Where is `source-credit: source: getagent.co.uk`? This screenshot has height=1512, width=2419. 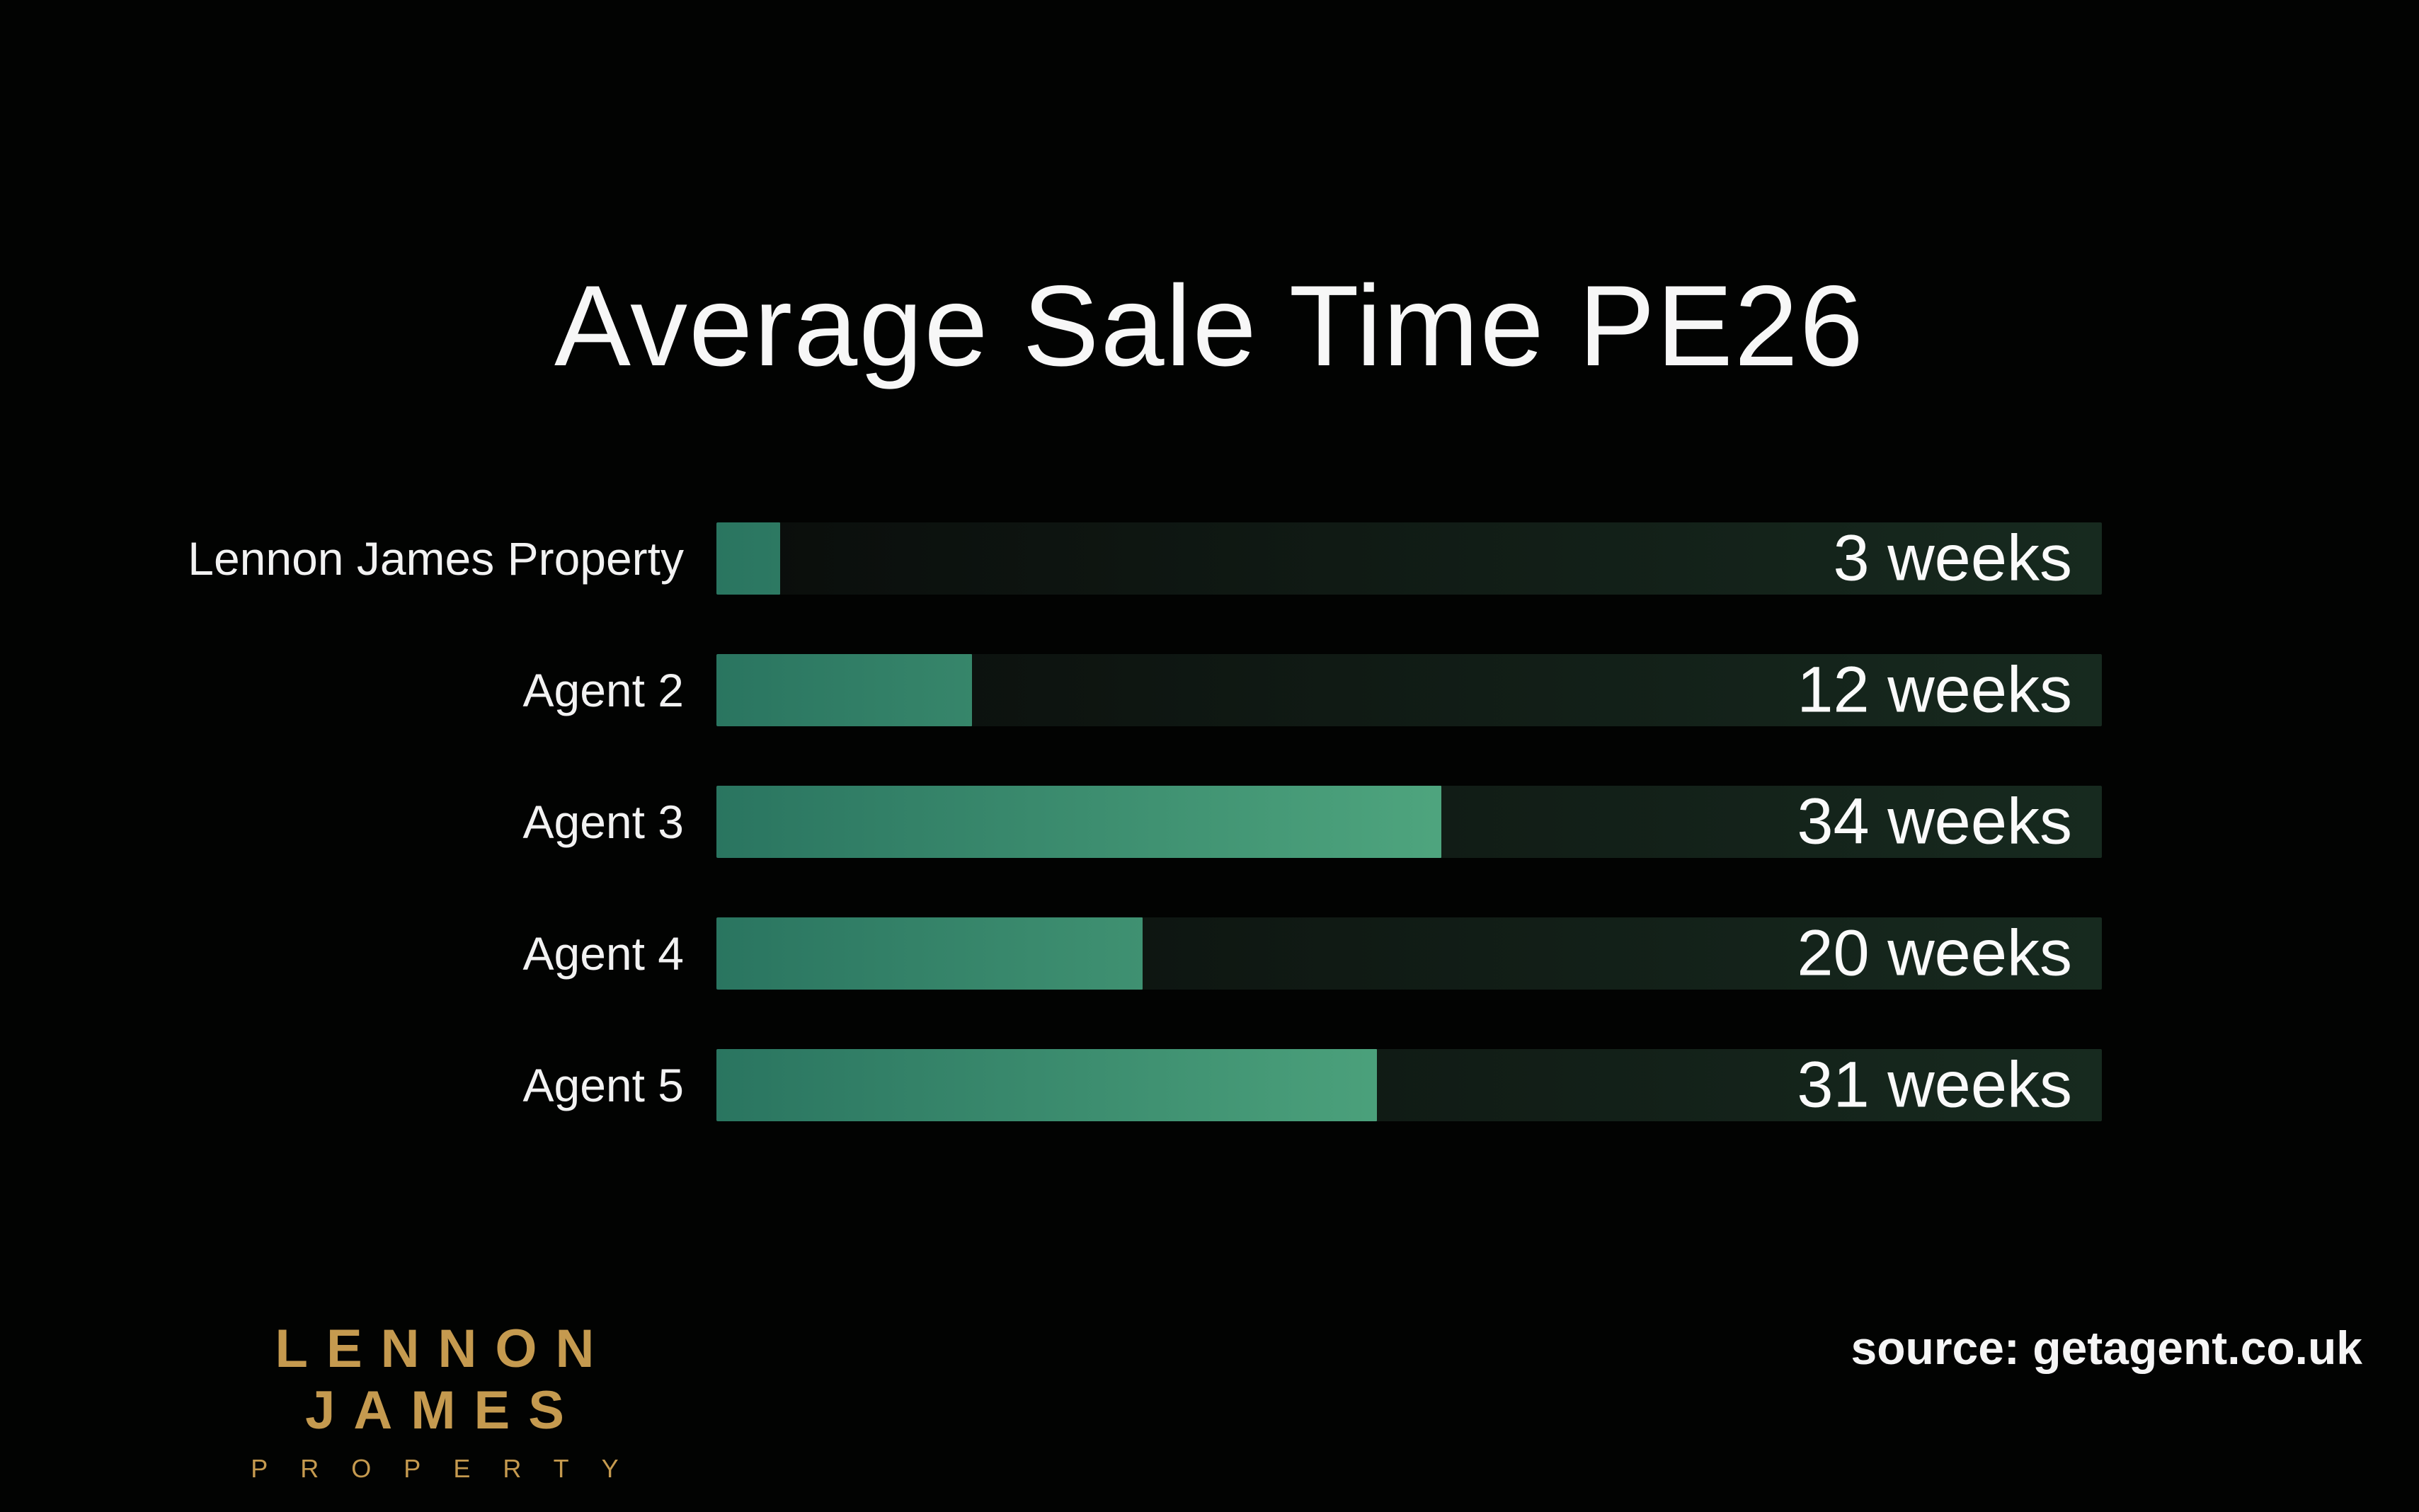 source-credit: source: getagent.co.uk is located at coordinates (2107, 1348).